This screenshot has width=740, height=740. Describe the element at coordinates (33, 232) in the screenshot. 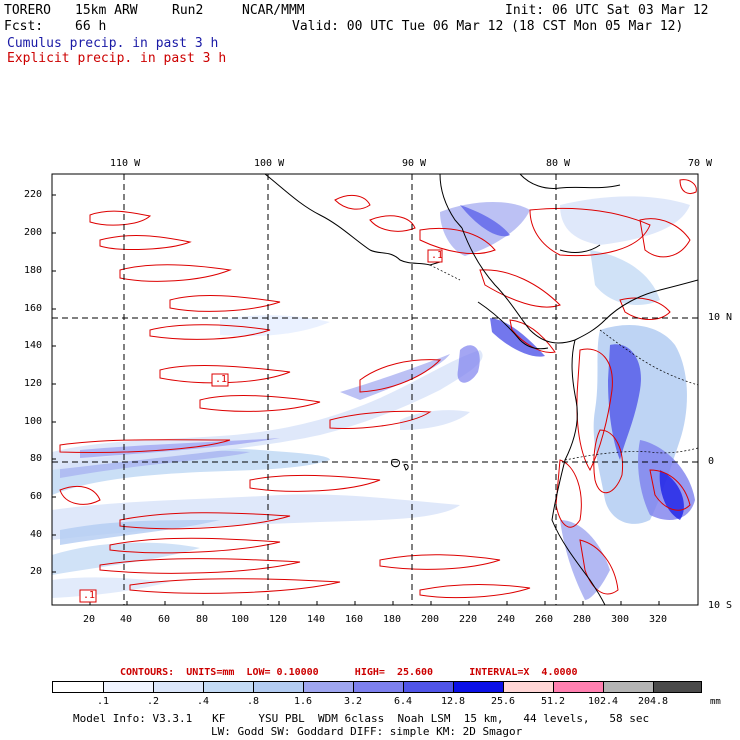

I see `y-tick-200: 200` at that location.